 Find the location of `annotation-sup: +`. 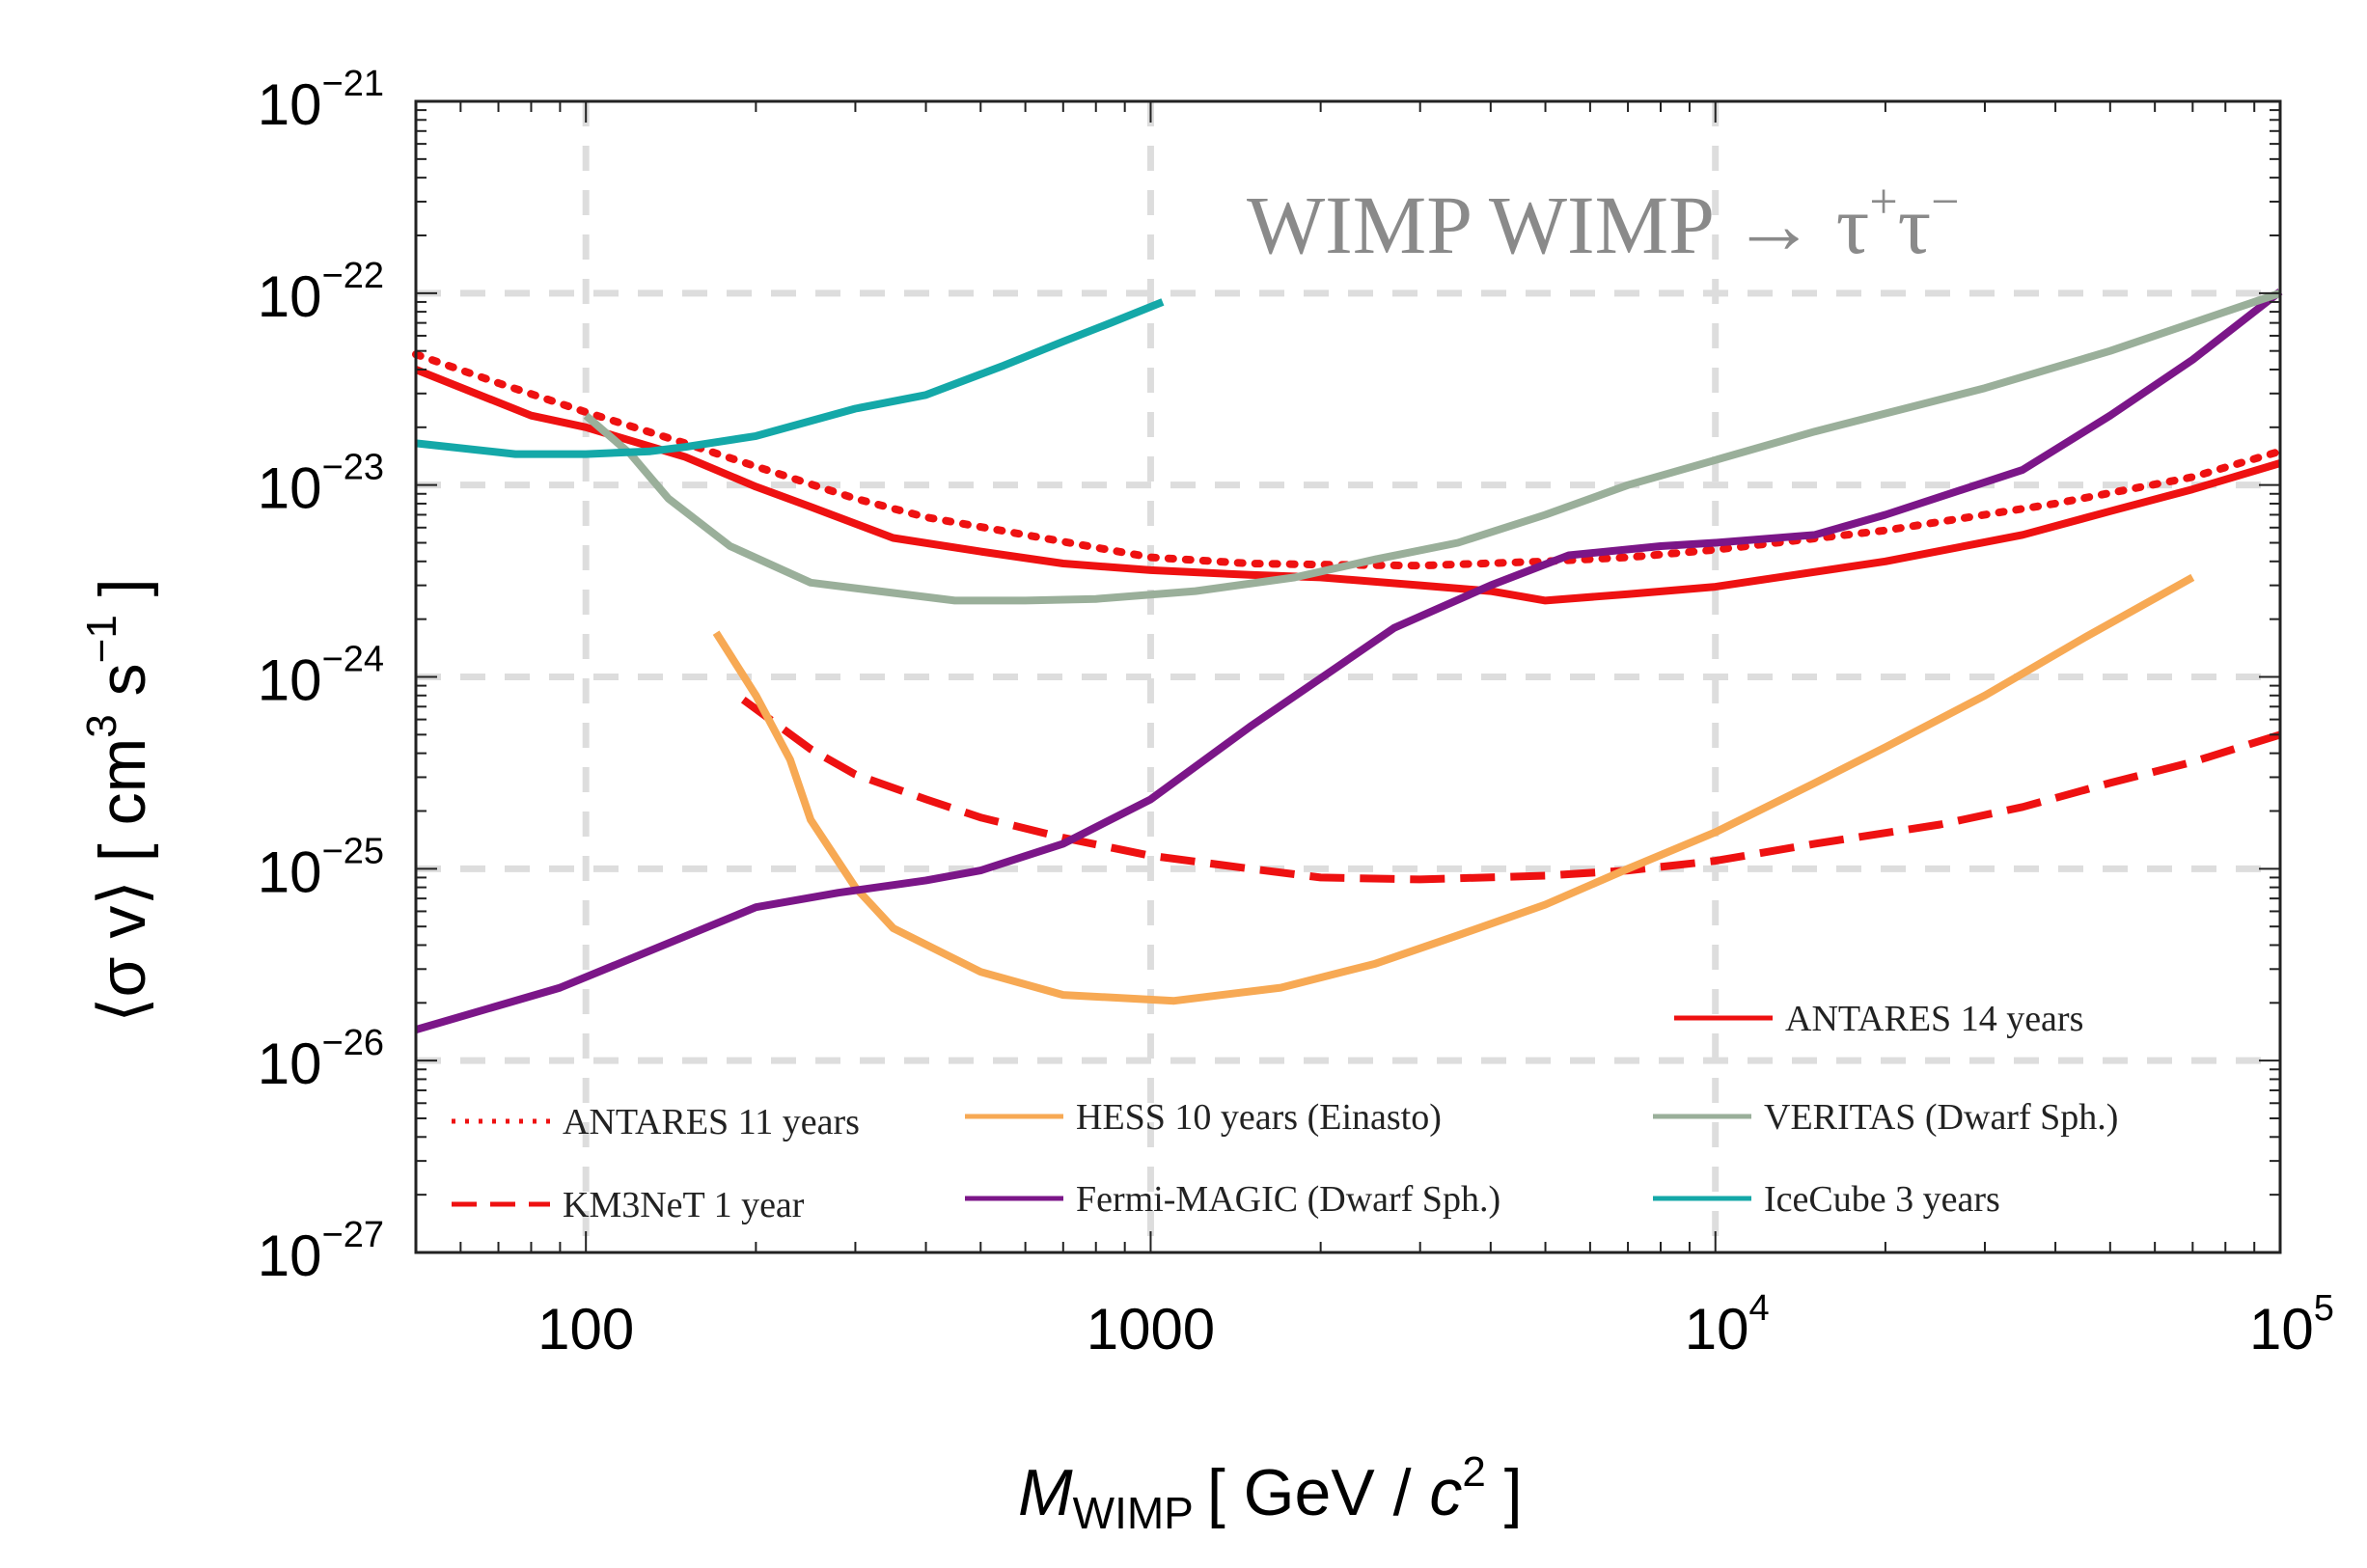

annotation-sup: + is located at coordinates (1883, 202).